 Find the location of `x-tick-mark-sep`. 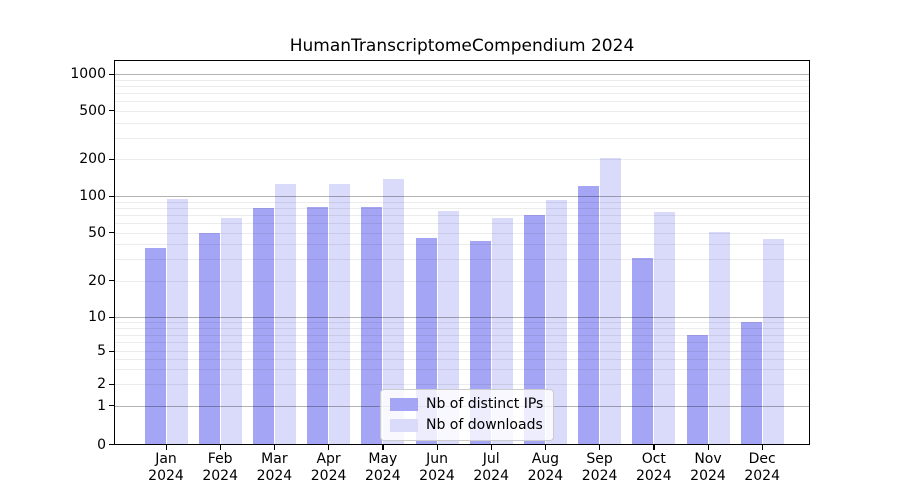

x-tick-mark-sep is located at coordinates (600, 447).